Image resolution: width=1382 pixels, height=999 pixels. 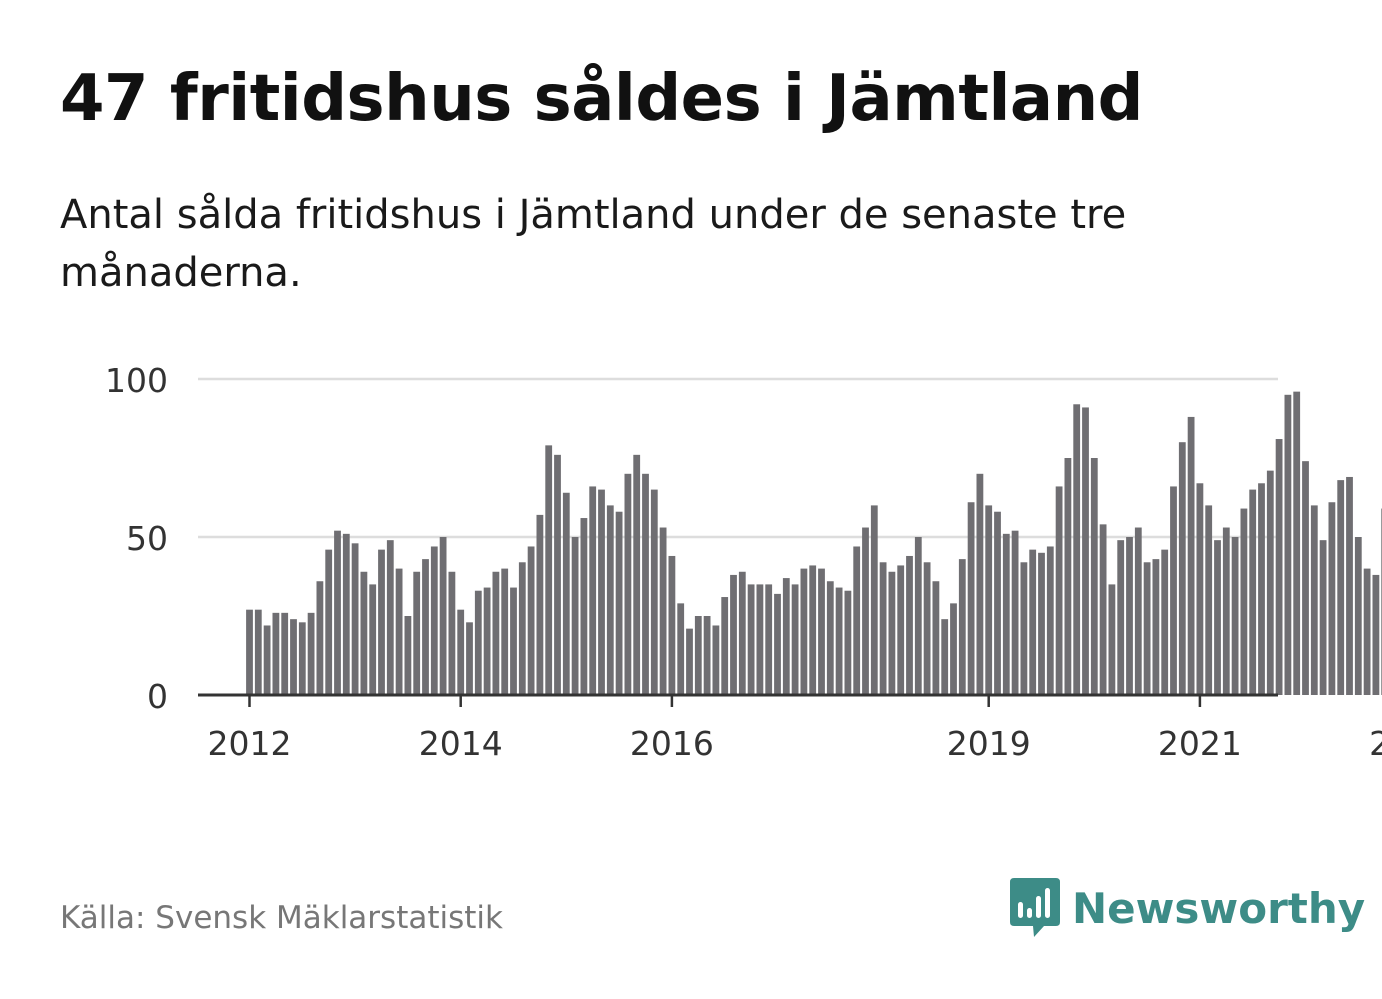 What do you see at coordinates (989, 743) in the screenshot?
I see `x-tick-label: 2019` at bounding box center [989, 743].